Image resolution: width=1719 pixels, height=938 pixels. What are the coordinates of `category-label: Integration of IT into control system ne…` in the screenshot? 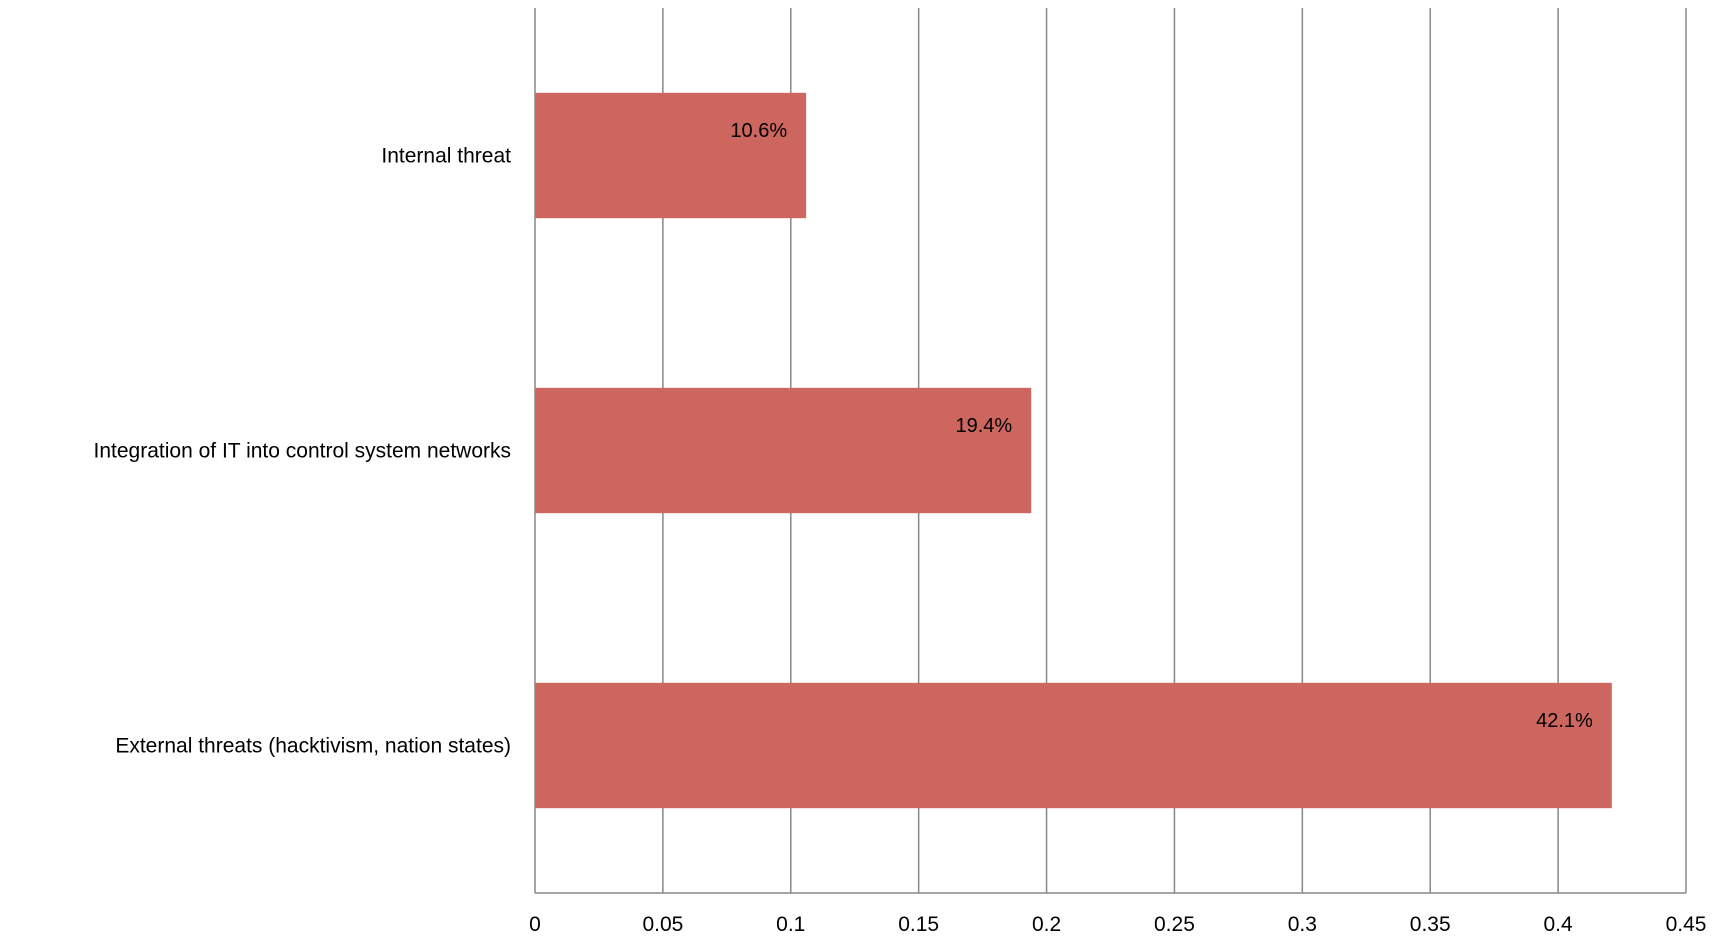 It's located at (302, 451).